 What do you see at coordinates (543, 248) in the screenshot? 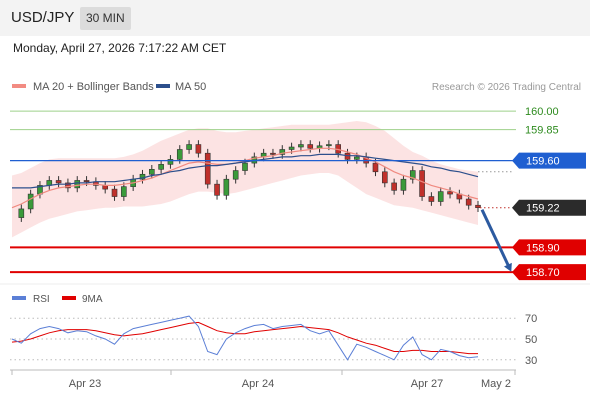
I see `level-label-158.90: 158.90` at bounding box center [543, 248].